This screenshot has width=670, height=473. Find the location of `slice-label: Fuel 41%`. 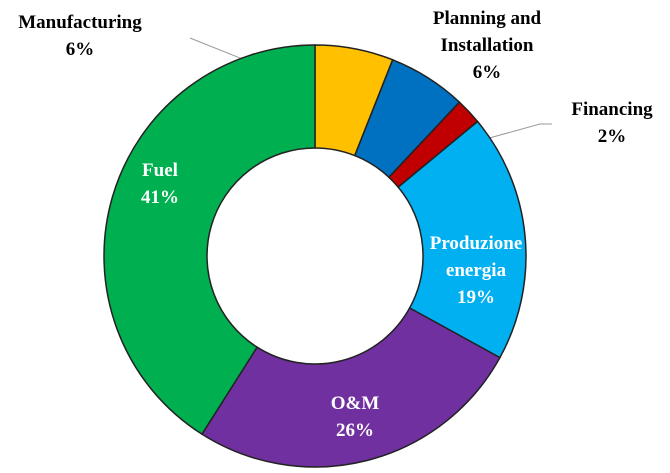

slice-label: Fuel 41% is located at coordinates (160, 184).